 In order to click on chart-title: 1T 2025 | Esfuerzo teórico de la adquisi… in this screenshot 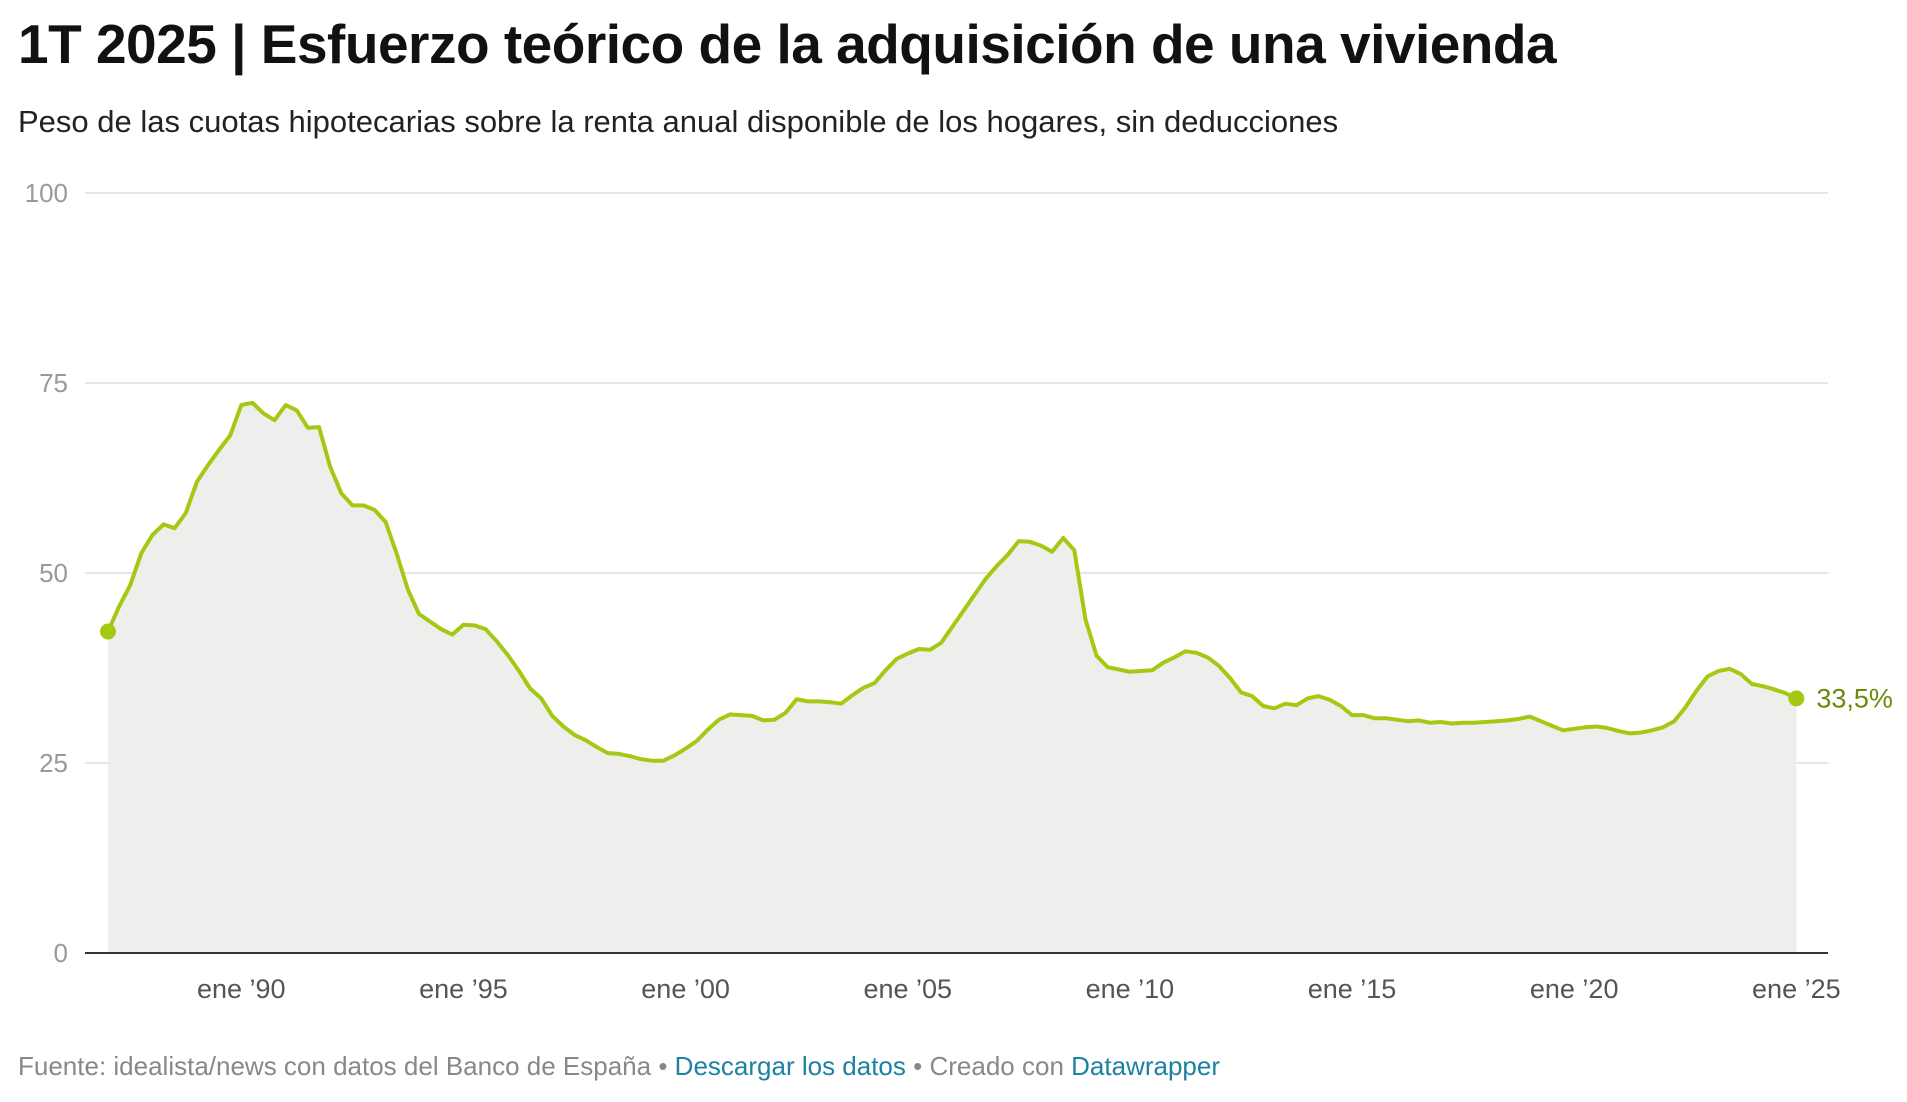, I will do `click(787, 44)`.